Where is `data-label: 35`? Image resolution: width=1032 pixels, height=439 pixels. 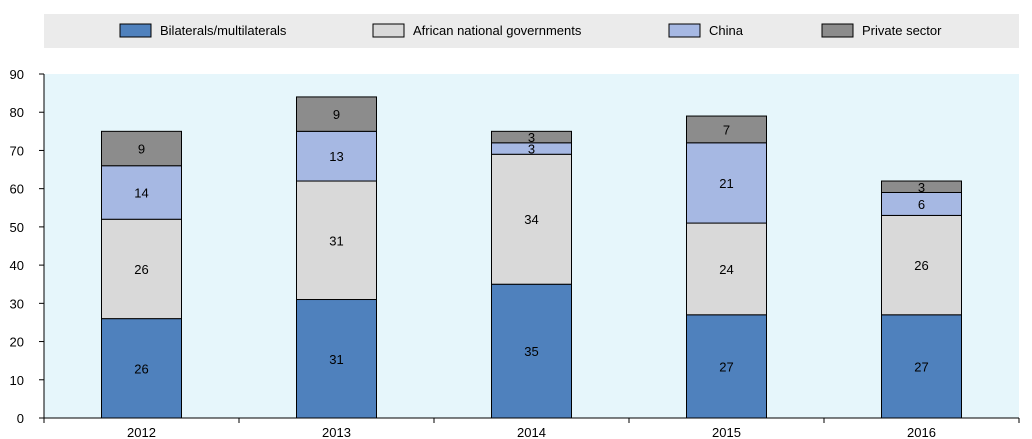
data-label: 35 is located at coordinates (531, 351).